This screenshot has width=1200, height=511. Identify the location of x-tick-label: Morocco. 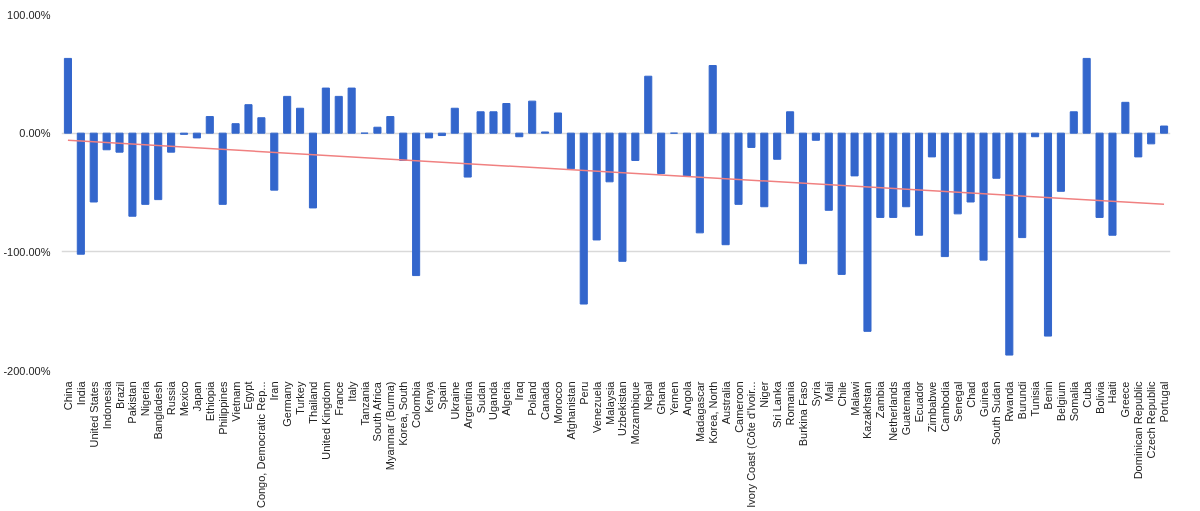
(557, 402).